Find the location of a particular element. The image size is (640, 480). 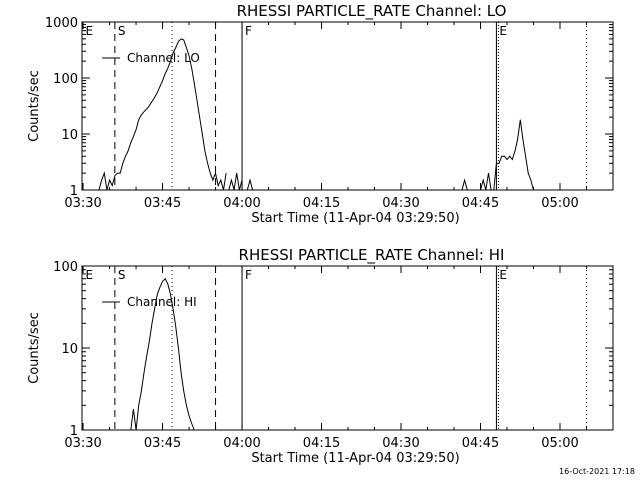

legend-label: Channel: HI is located at coordinates (162, 302).